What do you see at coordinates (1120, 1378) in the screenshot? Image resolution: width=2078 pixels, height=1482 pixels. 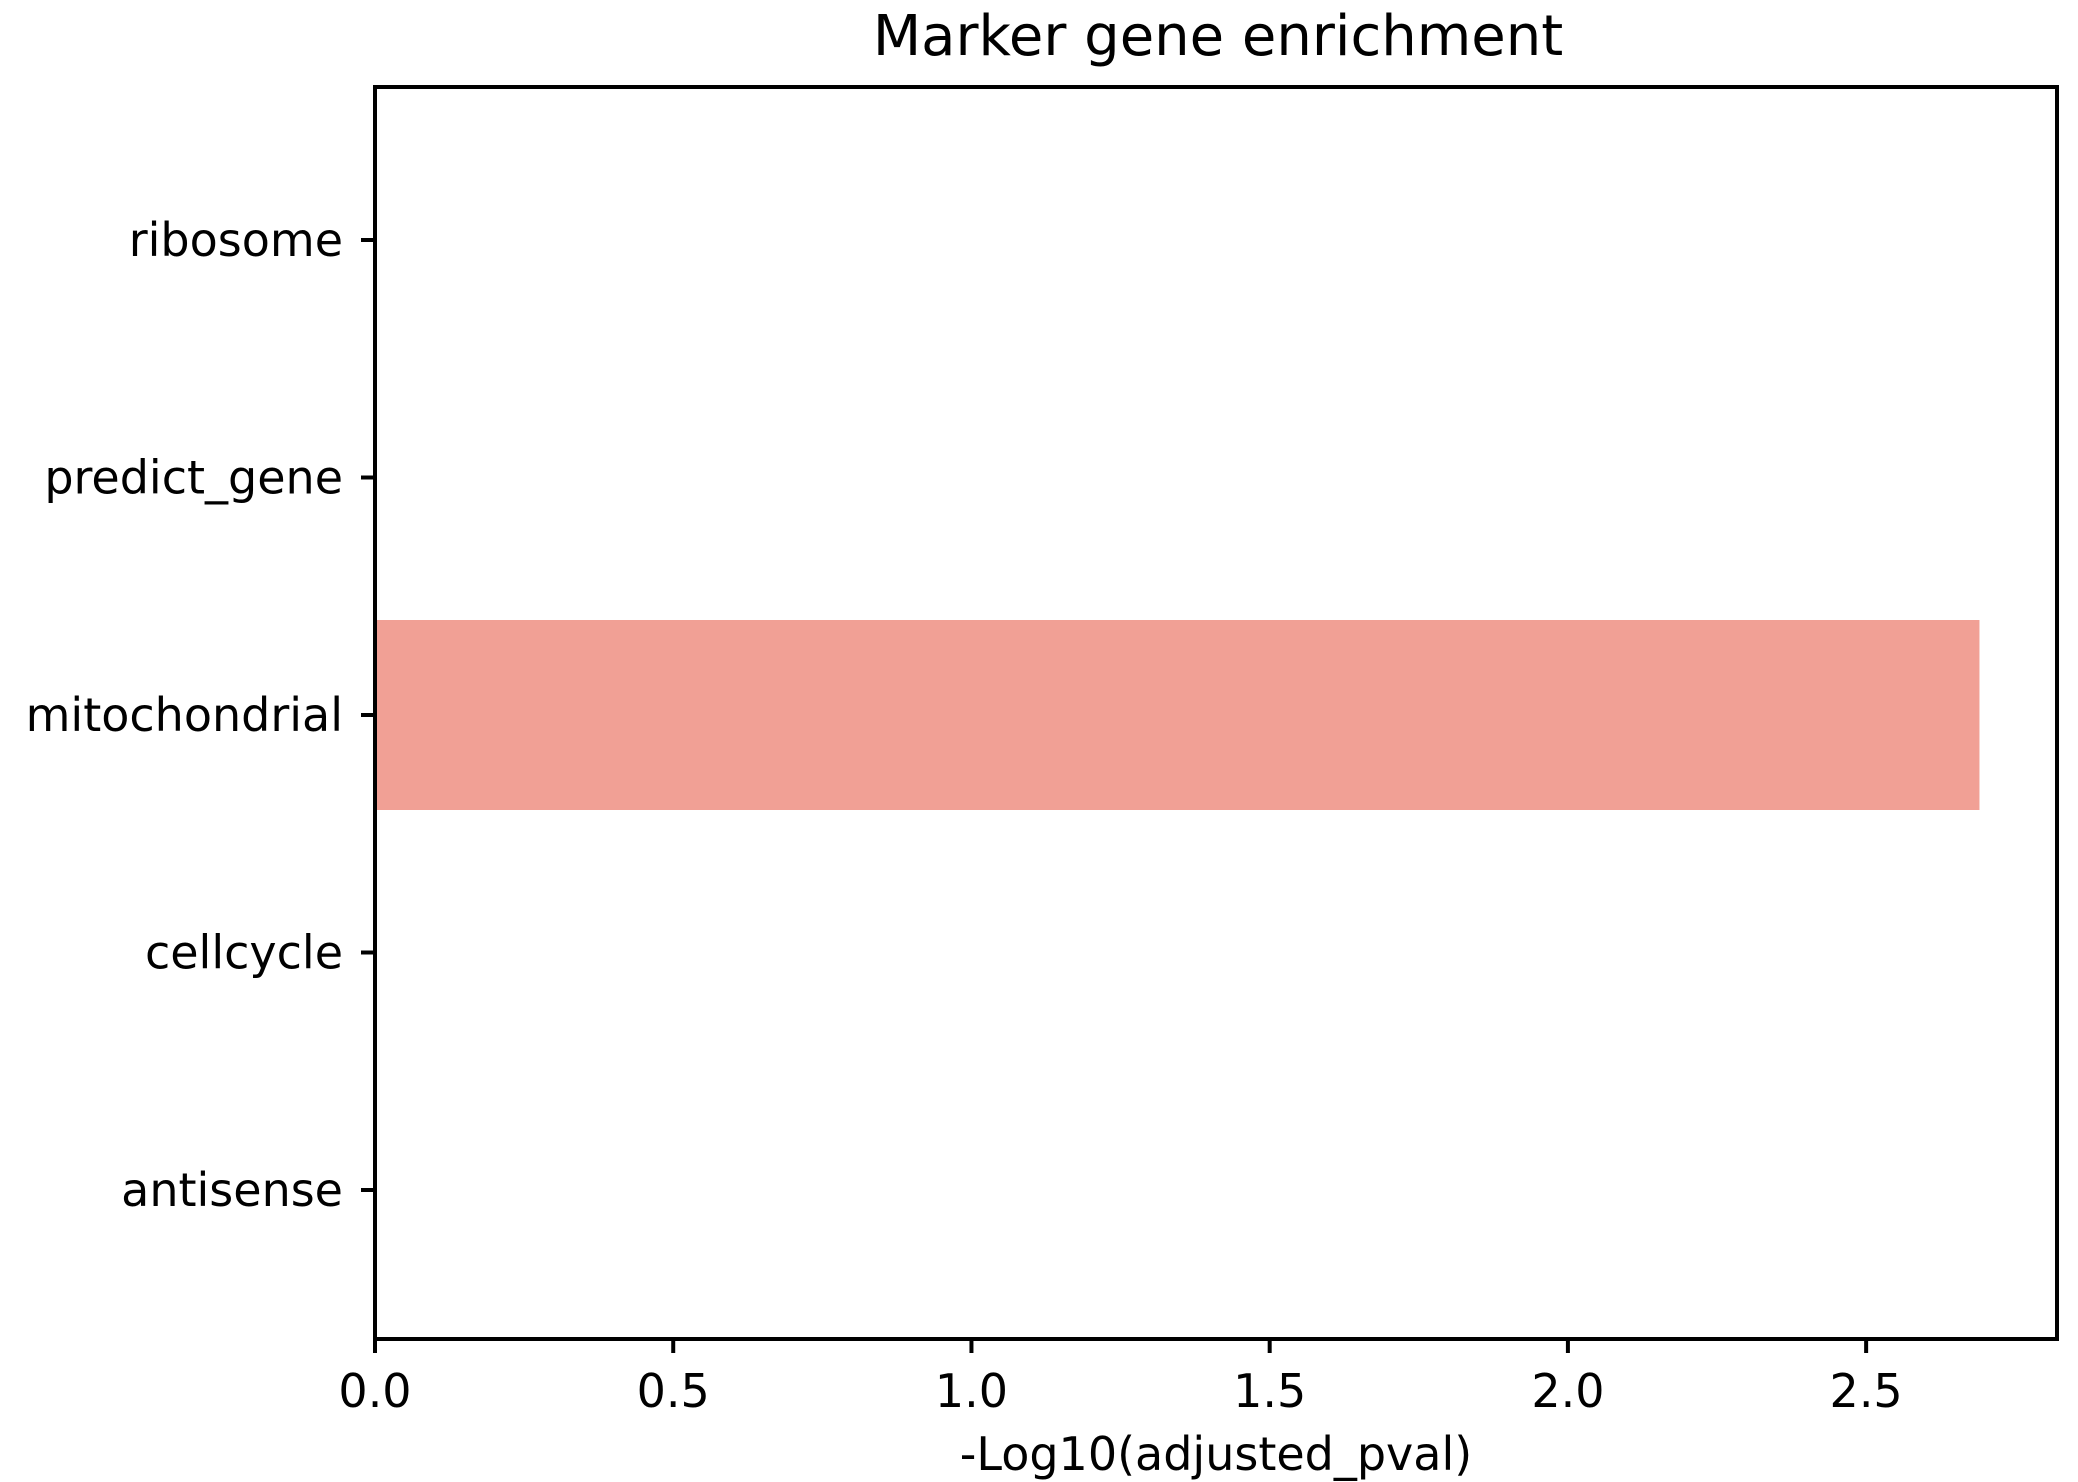 I see `x-axis-ticks: 0.0 0.5 1.0 1.5 2.0 2.5` at bounding box center [1120, 1378].